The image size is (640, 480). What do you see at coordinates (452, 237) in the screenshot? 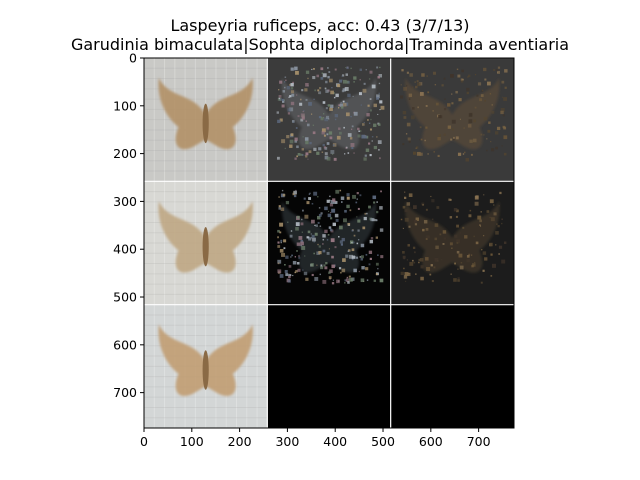
I see `moth-silhouette` at bounding box center [452, 237].